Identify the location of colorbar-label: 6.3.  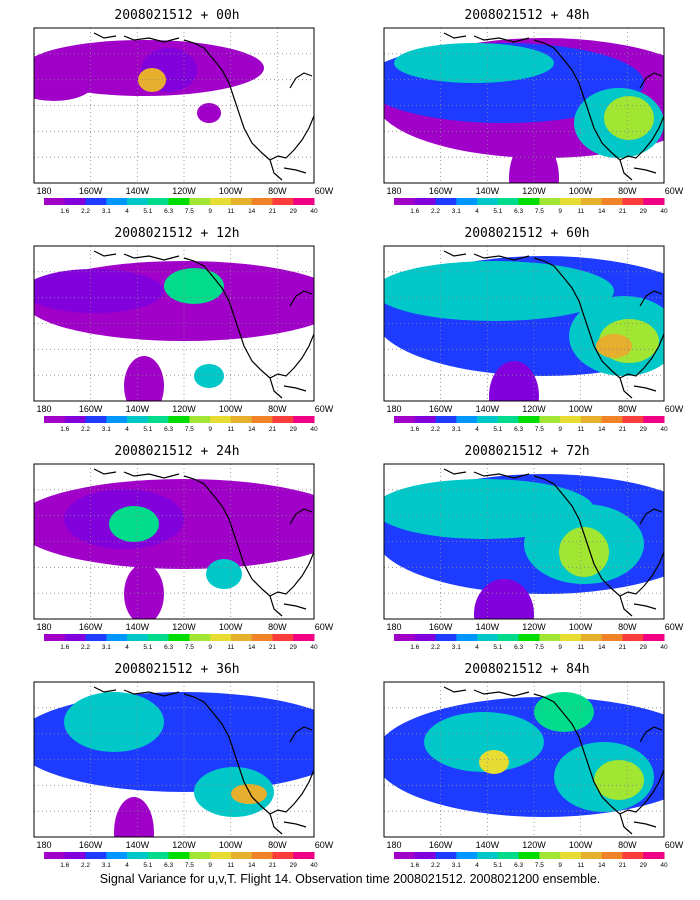
(518, 429).